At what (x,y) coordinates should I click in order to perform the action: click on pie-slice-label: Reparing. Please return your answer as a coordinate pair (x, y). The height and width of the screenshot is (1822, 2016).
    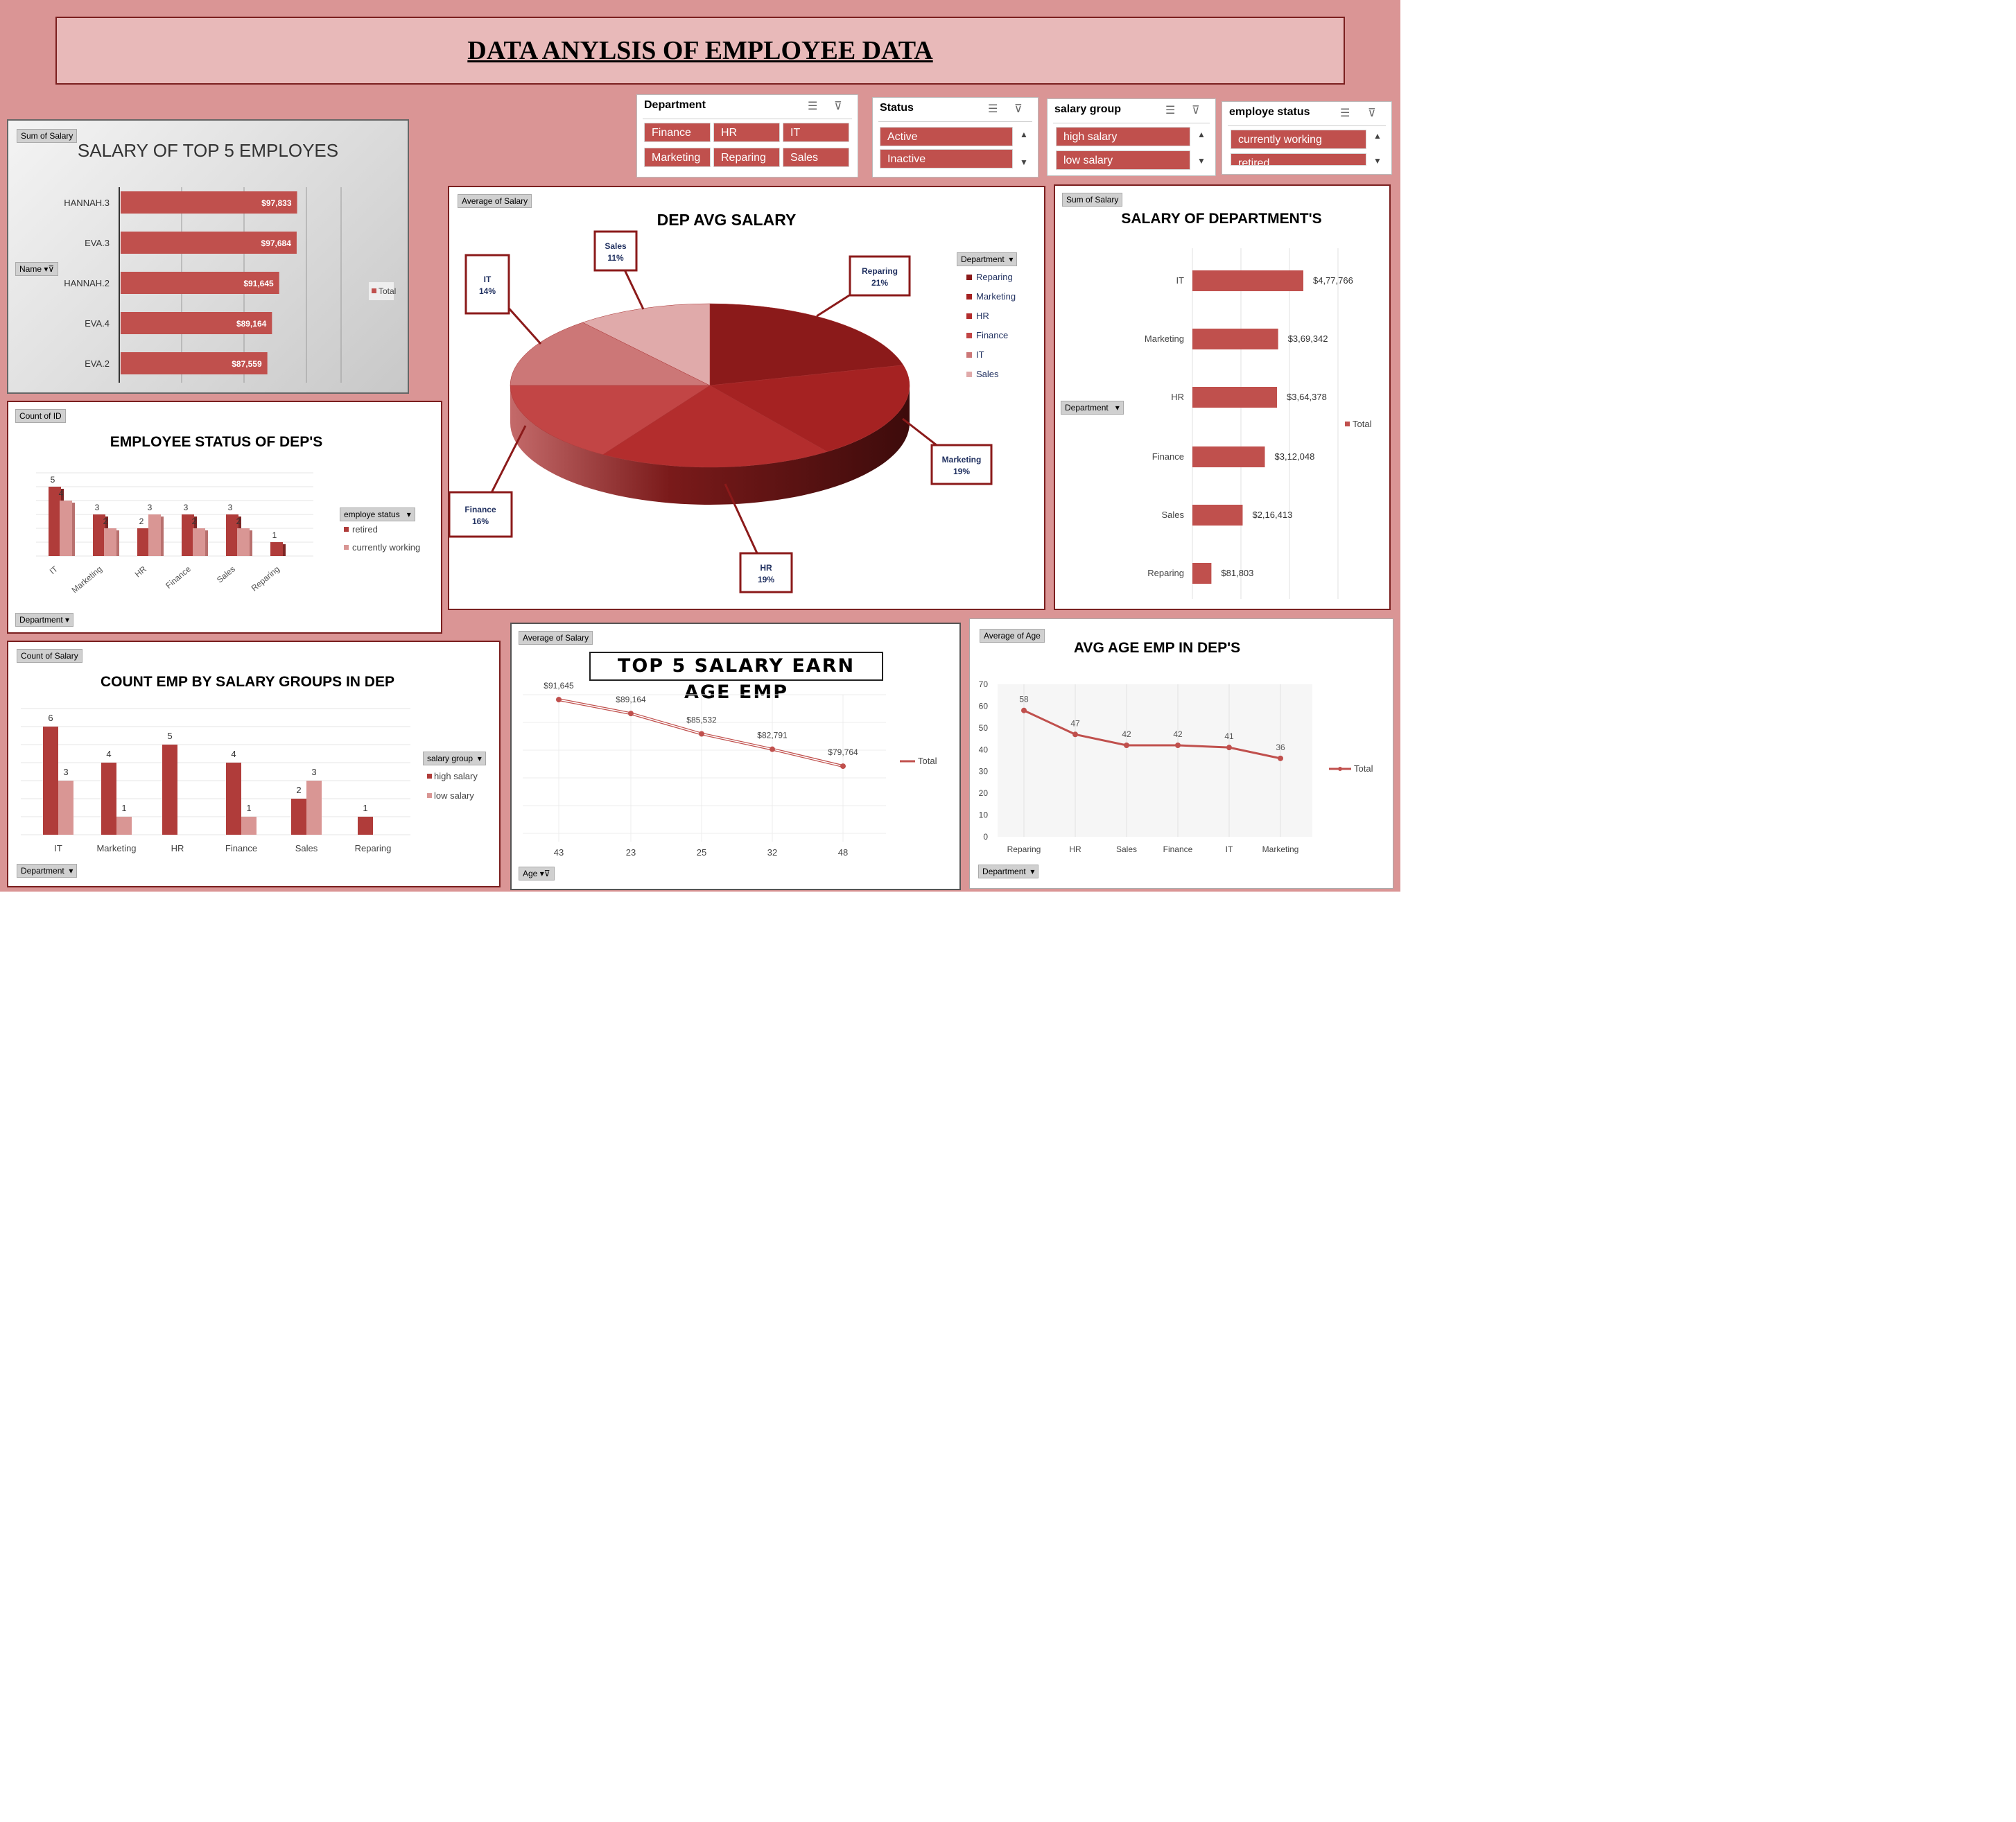
    Looking at the image, I should click on (880, 271).